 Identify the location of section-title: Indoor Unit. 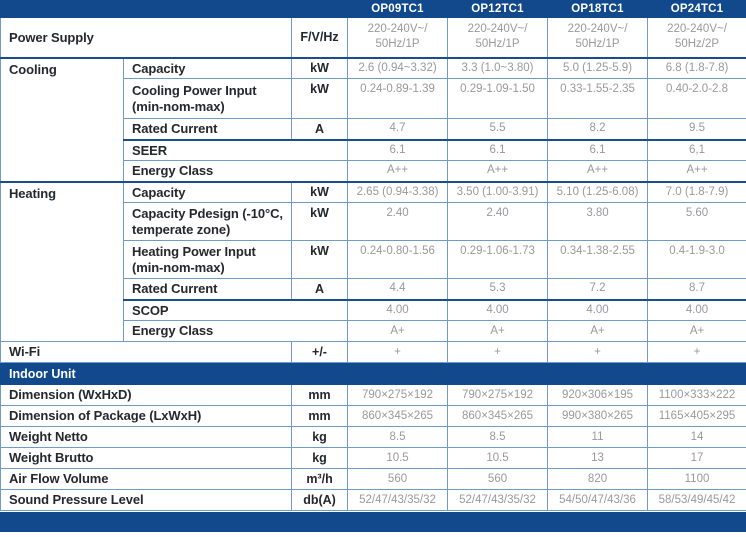
(373, 373).